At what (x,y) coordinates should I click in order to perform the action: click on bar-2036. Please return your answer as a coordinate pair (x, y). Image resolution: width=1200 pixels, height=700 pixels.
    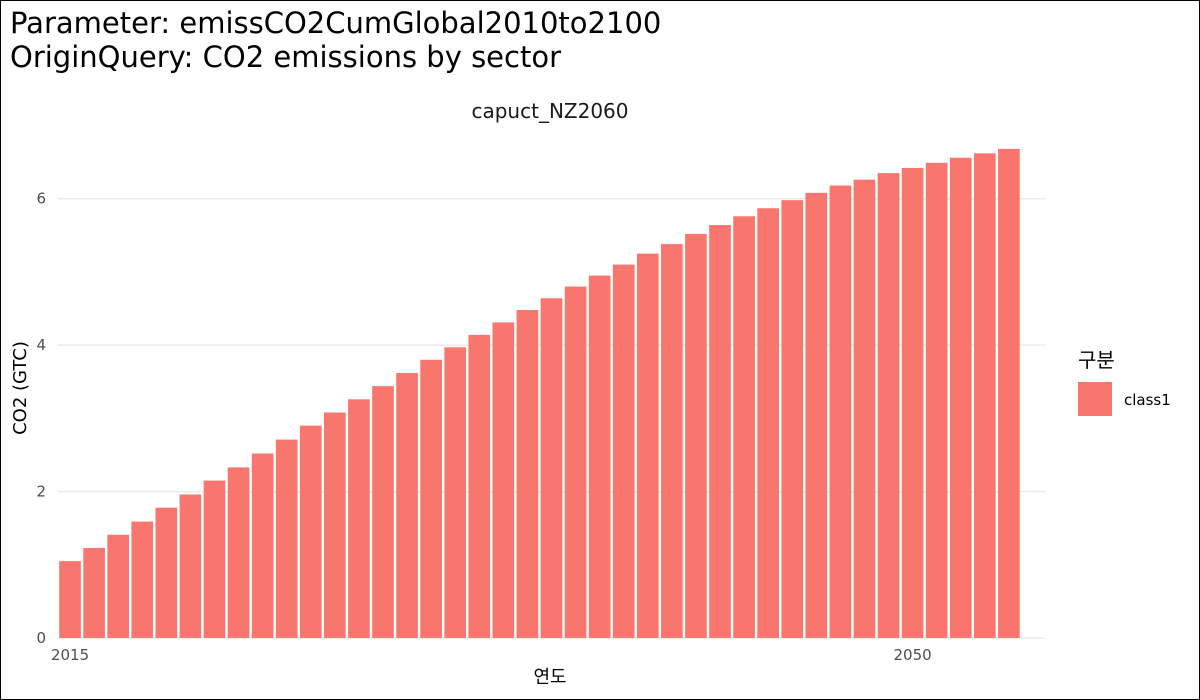
    Looking at the image, I should click on (575, 462).